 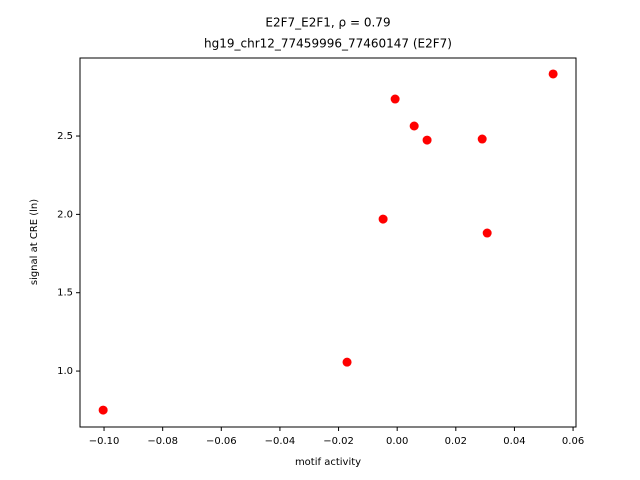 What do you see at coordinates (162, 441) in the screenshot?
I see `x-tick-label: −0.08` at bounding box center [162, 441].